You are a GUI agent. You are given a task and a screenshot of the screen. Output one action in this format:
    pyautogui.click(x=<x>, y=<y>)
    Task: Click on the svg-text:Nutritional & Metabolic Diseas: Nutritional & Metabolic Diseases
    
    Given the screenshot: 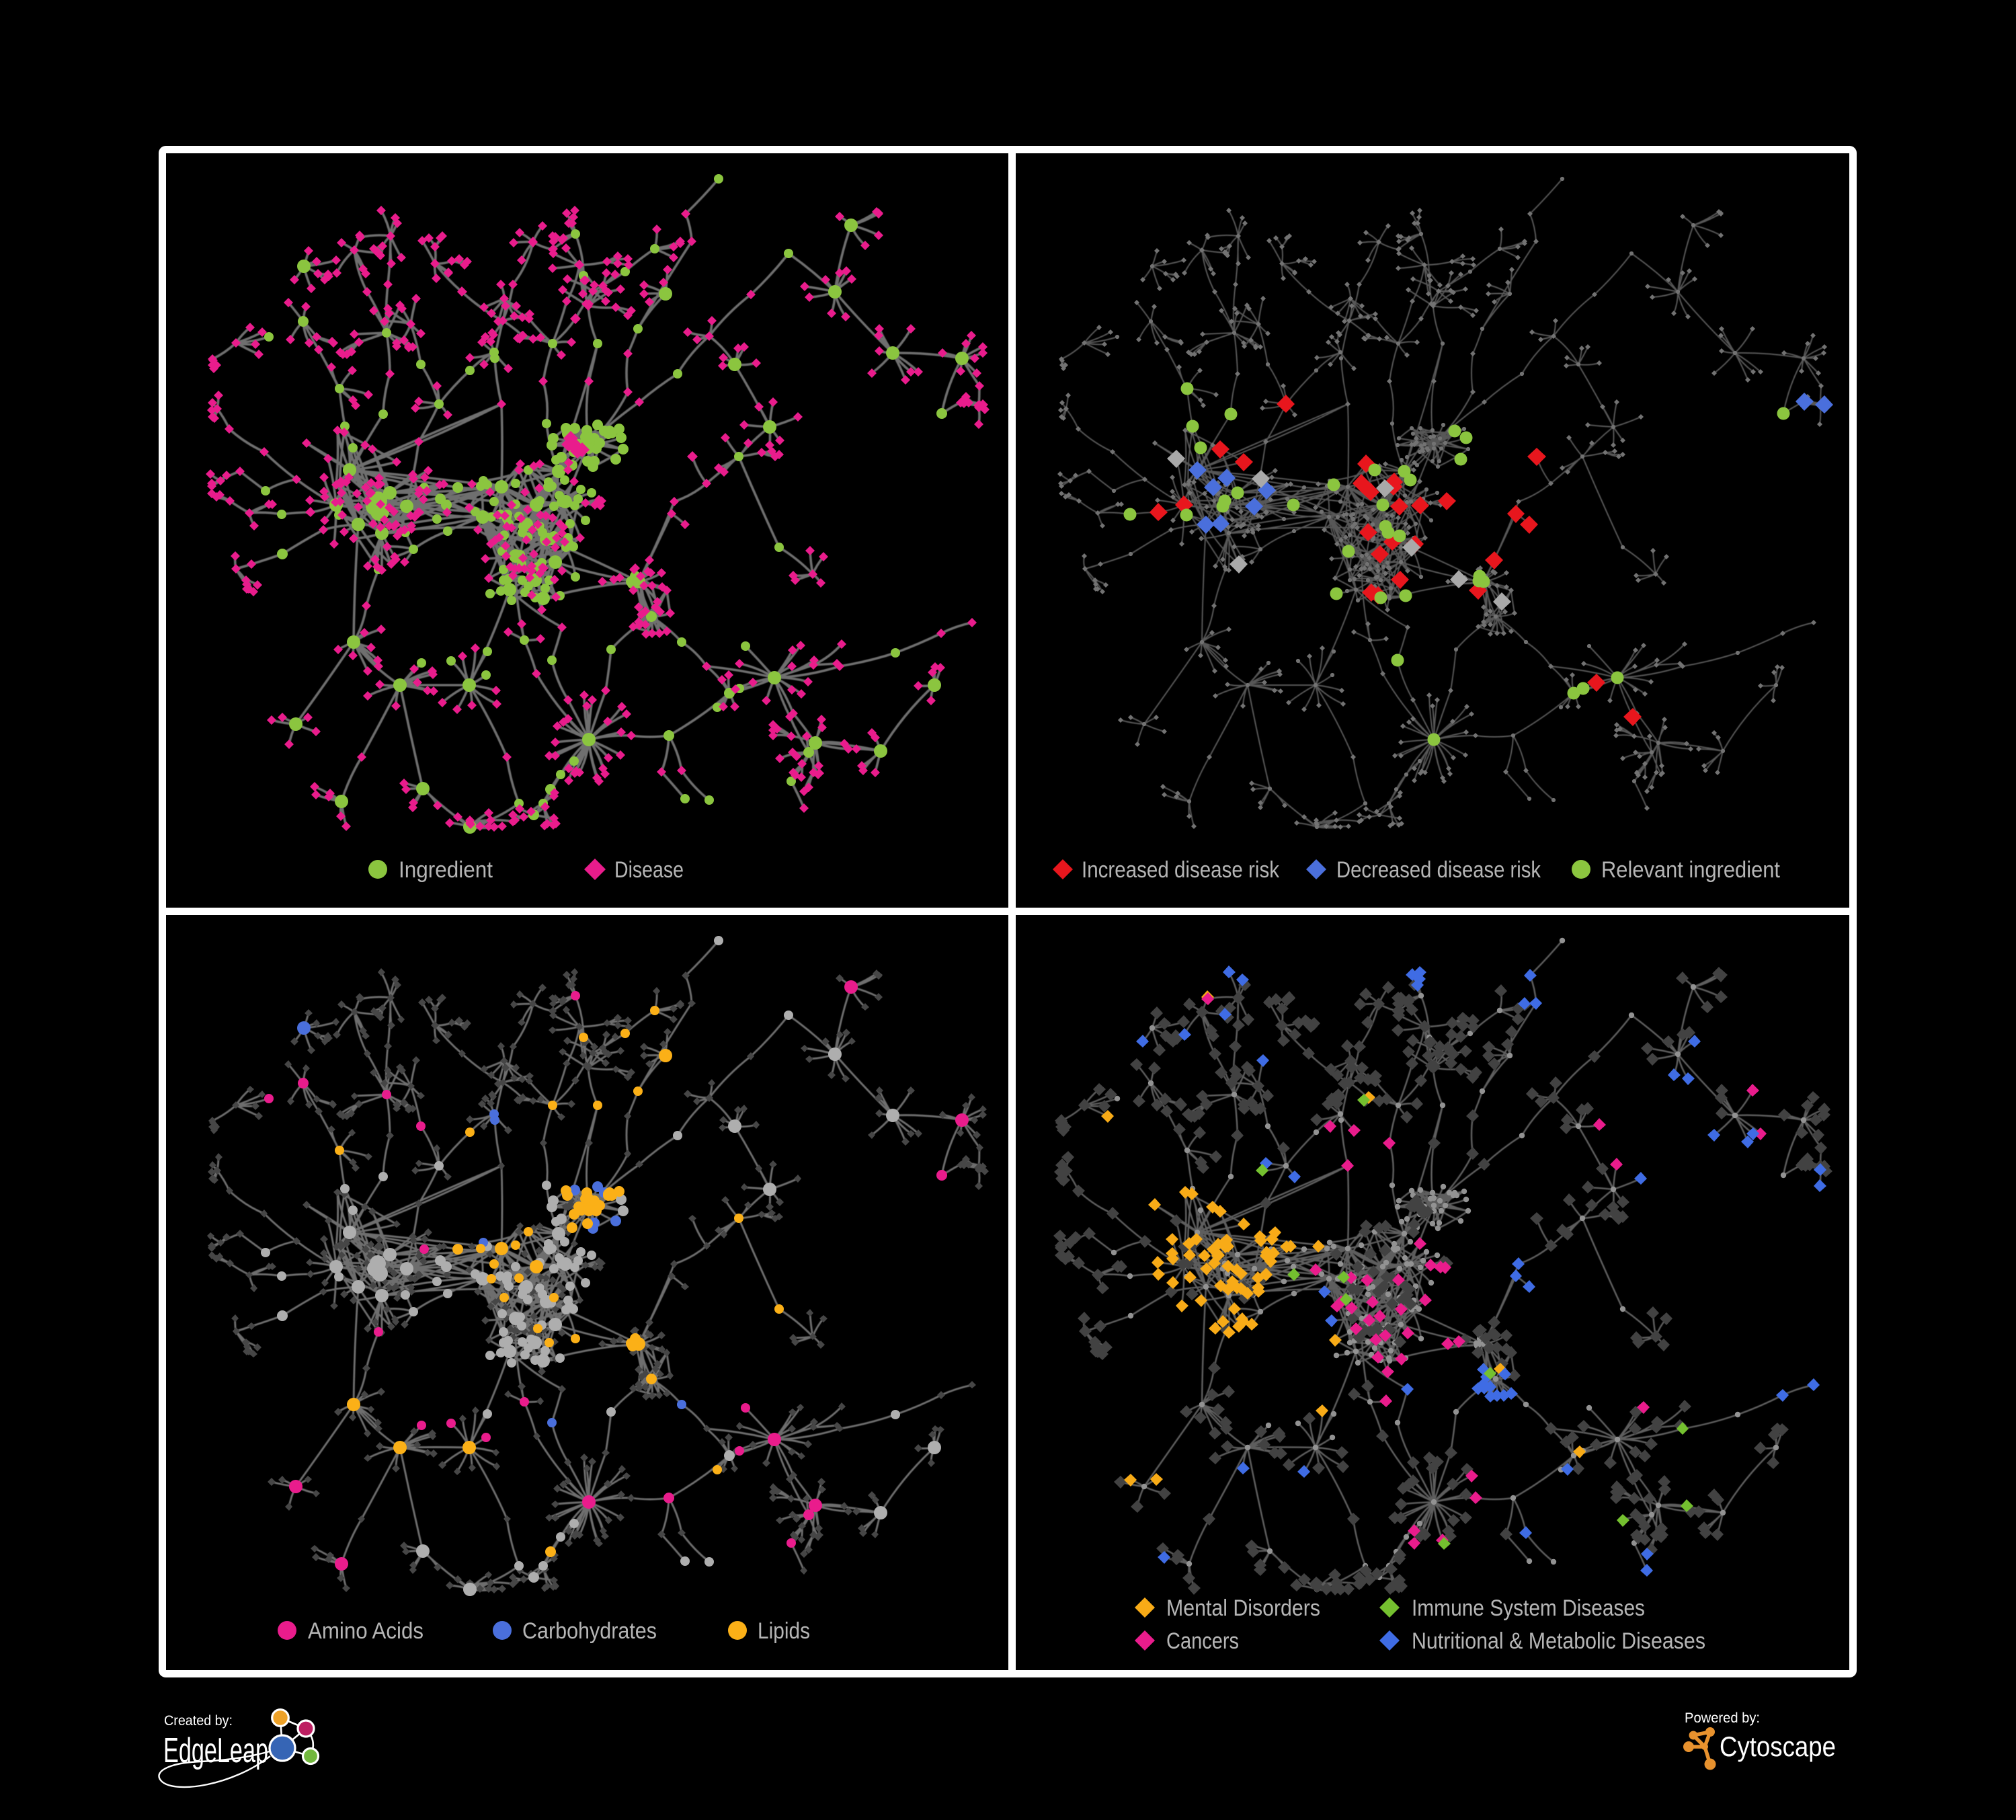 What is the action you would take?
    pyautogui.click(x=1558, y=1641)
    